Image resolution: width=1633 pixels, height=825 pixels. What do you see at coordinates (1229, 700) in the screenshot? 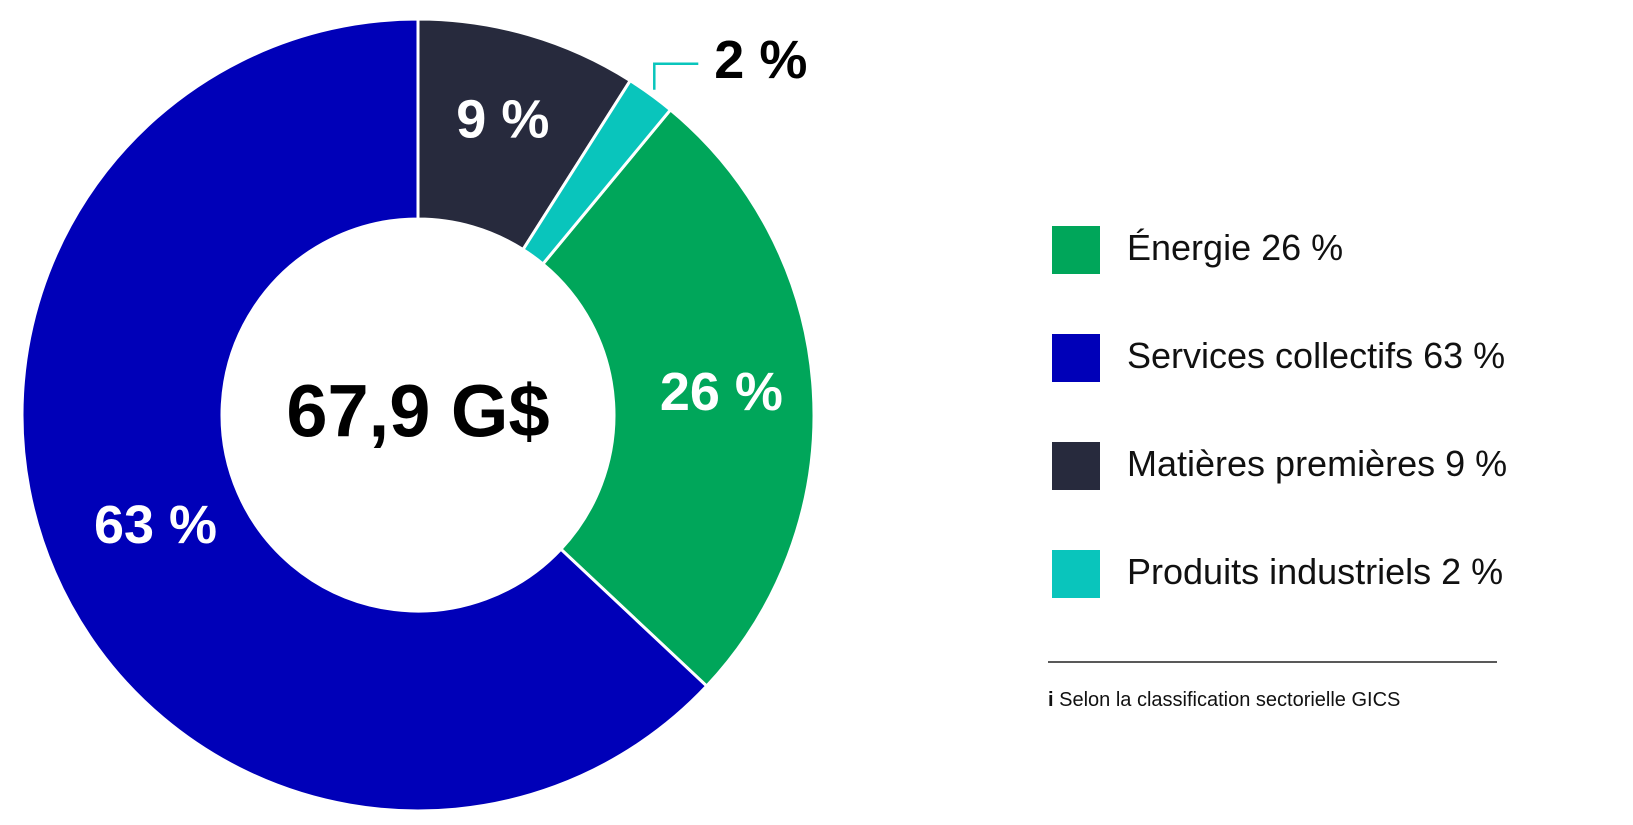
I see `footnote-text: Selon la classification sectorielle GICS` at bounding box center [1229, 700].